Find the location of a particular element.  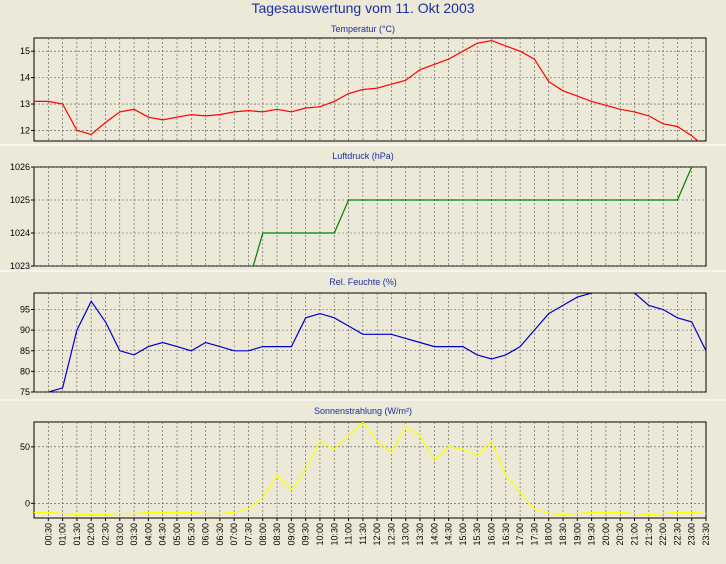

y-tick-label: 1023 is located at coordinates (20, 266).